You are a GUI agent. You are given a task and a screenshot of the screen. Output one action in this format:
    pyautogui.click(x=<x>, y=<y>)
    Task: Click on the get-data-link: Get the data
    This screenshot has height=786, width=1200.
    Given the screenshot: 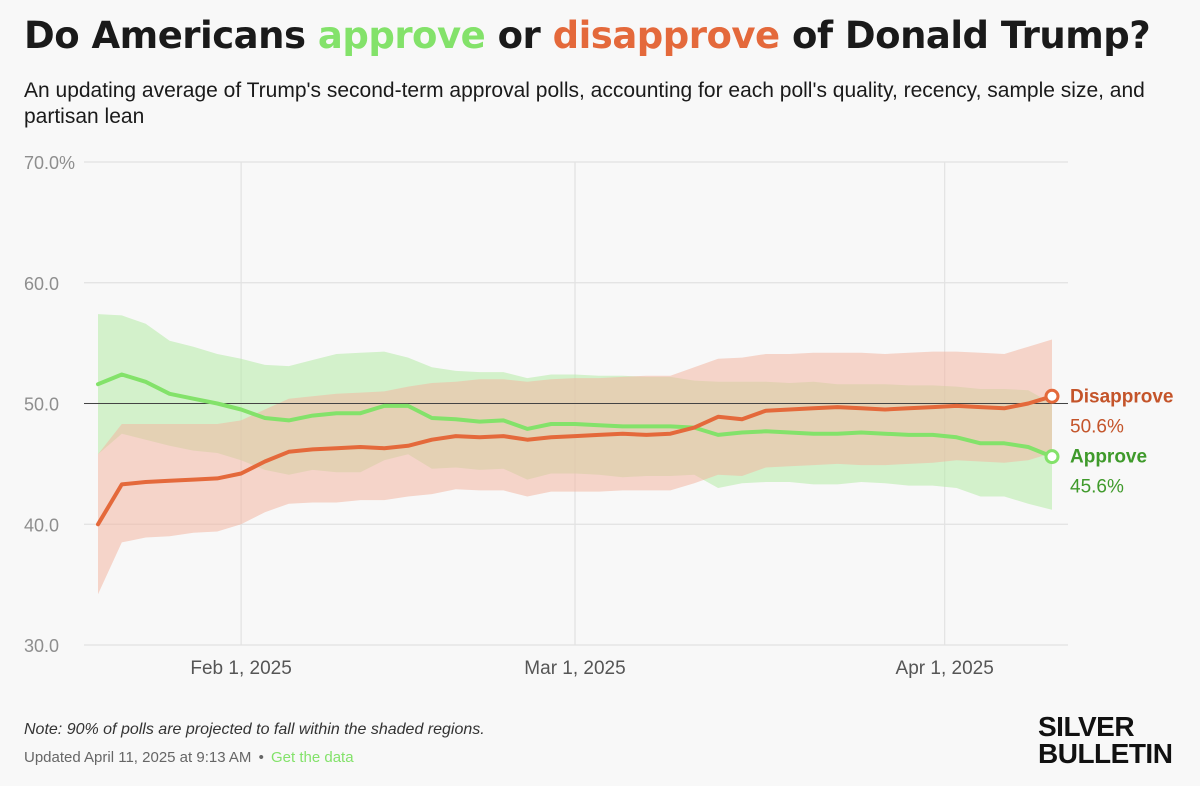 What is the action you would take?
    pyautogui.click(x=312, y=757)
    